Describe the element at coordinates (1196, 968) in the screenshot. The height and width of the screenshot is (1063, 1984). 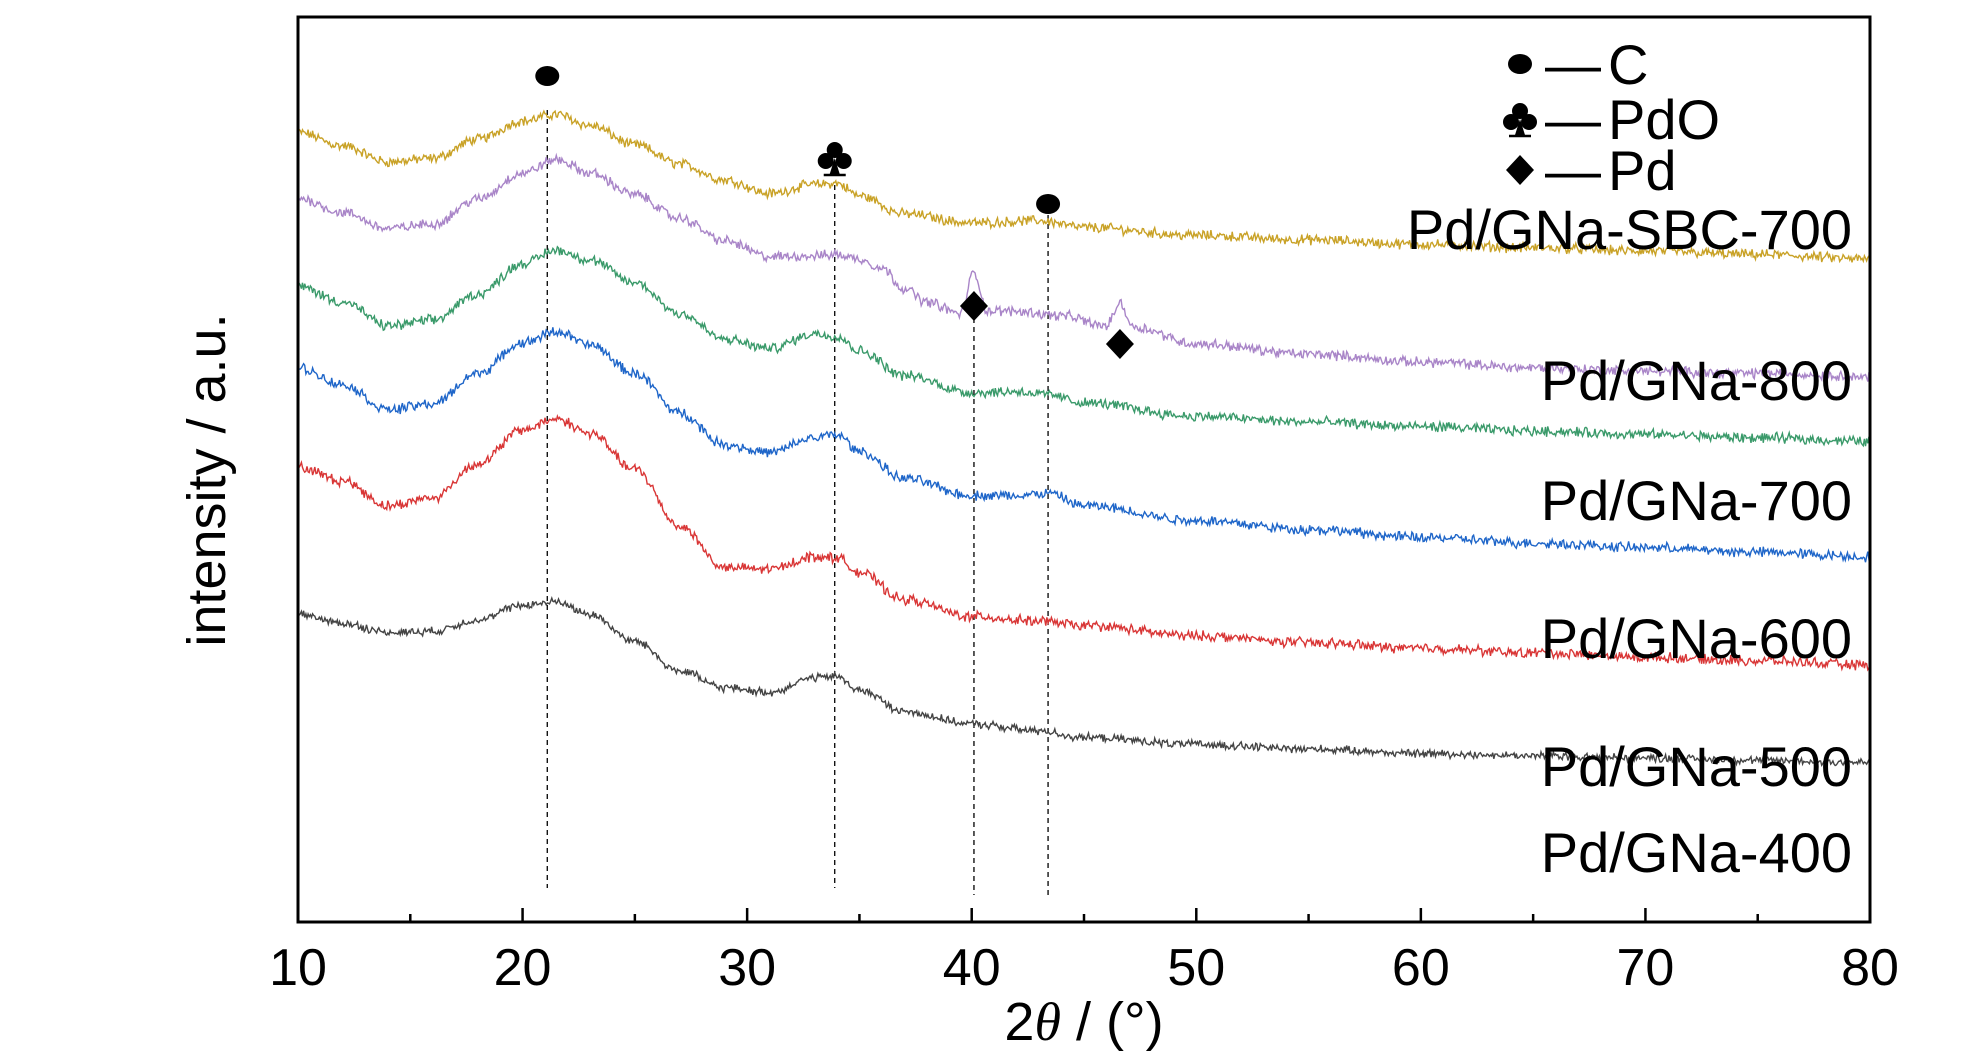
I see `x-tick-label-50: 50` at that location.